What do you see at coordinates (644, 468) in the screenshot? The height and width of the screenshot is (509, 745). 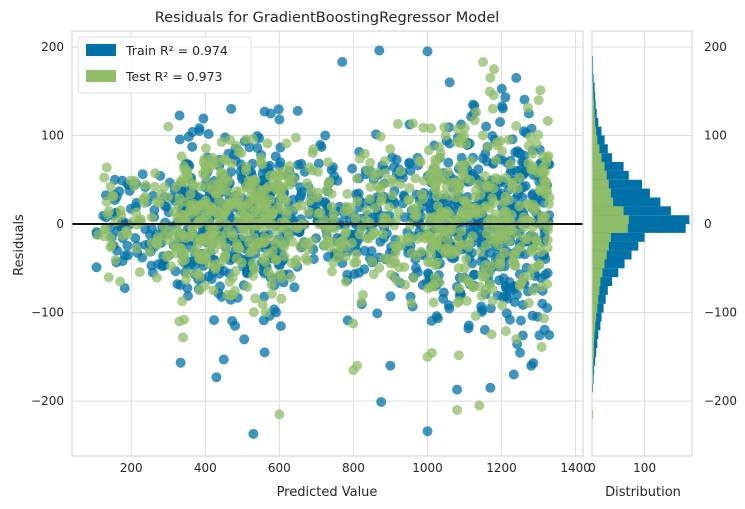 I see `histogram-x-tick-label: 100` at bounding box center [644, 468].